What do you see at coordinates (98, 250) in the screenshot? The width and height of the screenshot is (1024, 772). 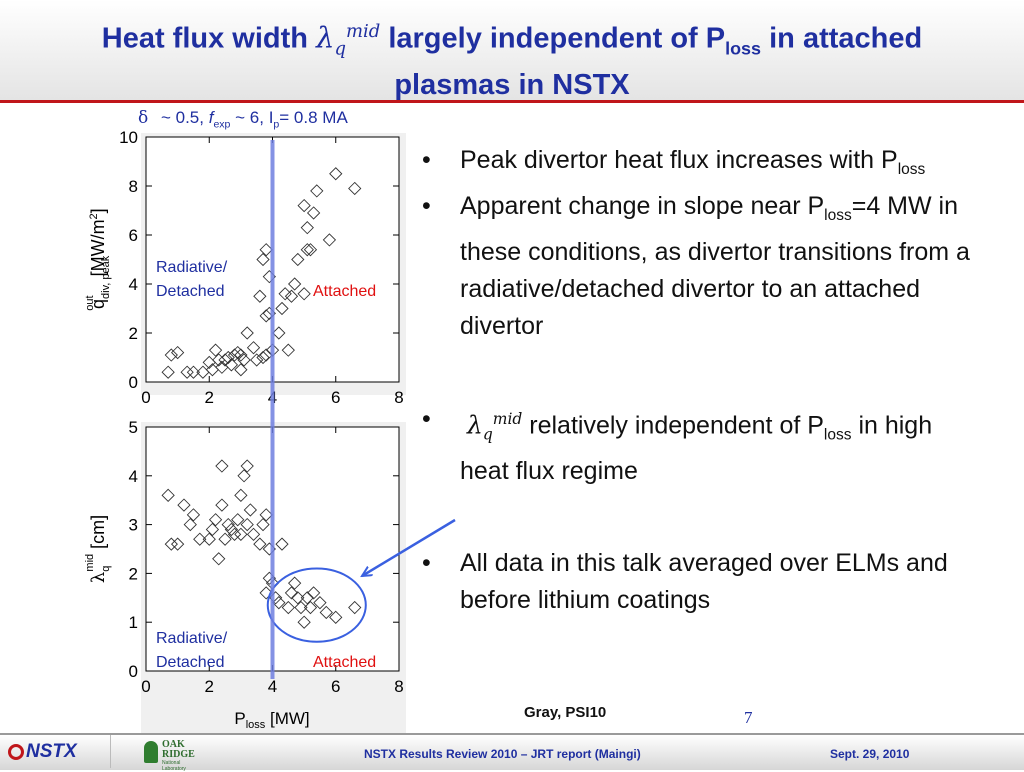 I see `ylabel-unit: [MW/m` at bounding box center [98, 250].